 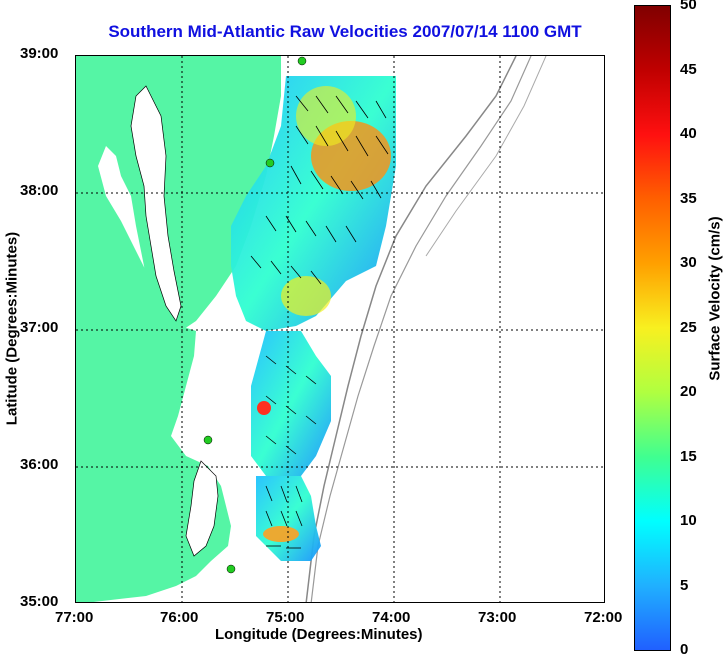 What do you see at coordinates (688, 198) in the screenshot?
I see `colorbar-tick-label: 35` at bounding box center [688, 198].